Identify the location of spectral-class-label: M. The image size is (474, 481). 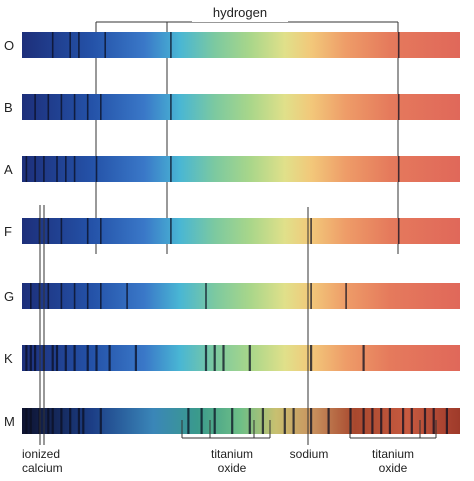
(9, 421).